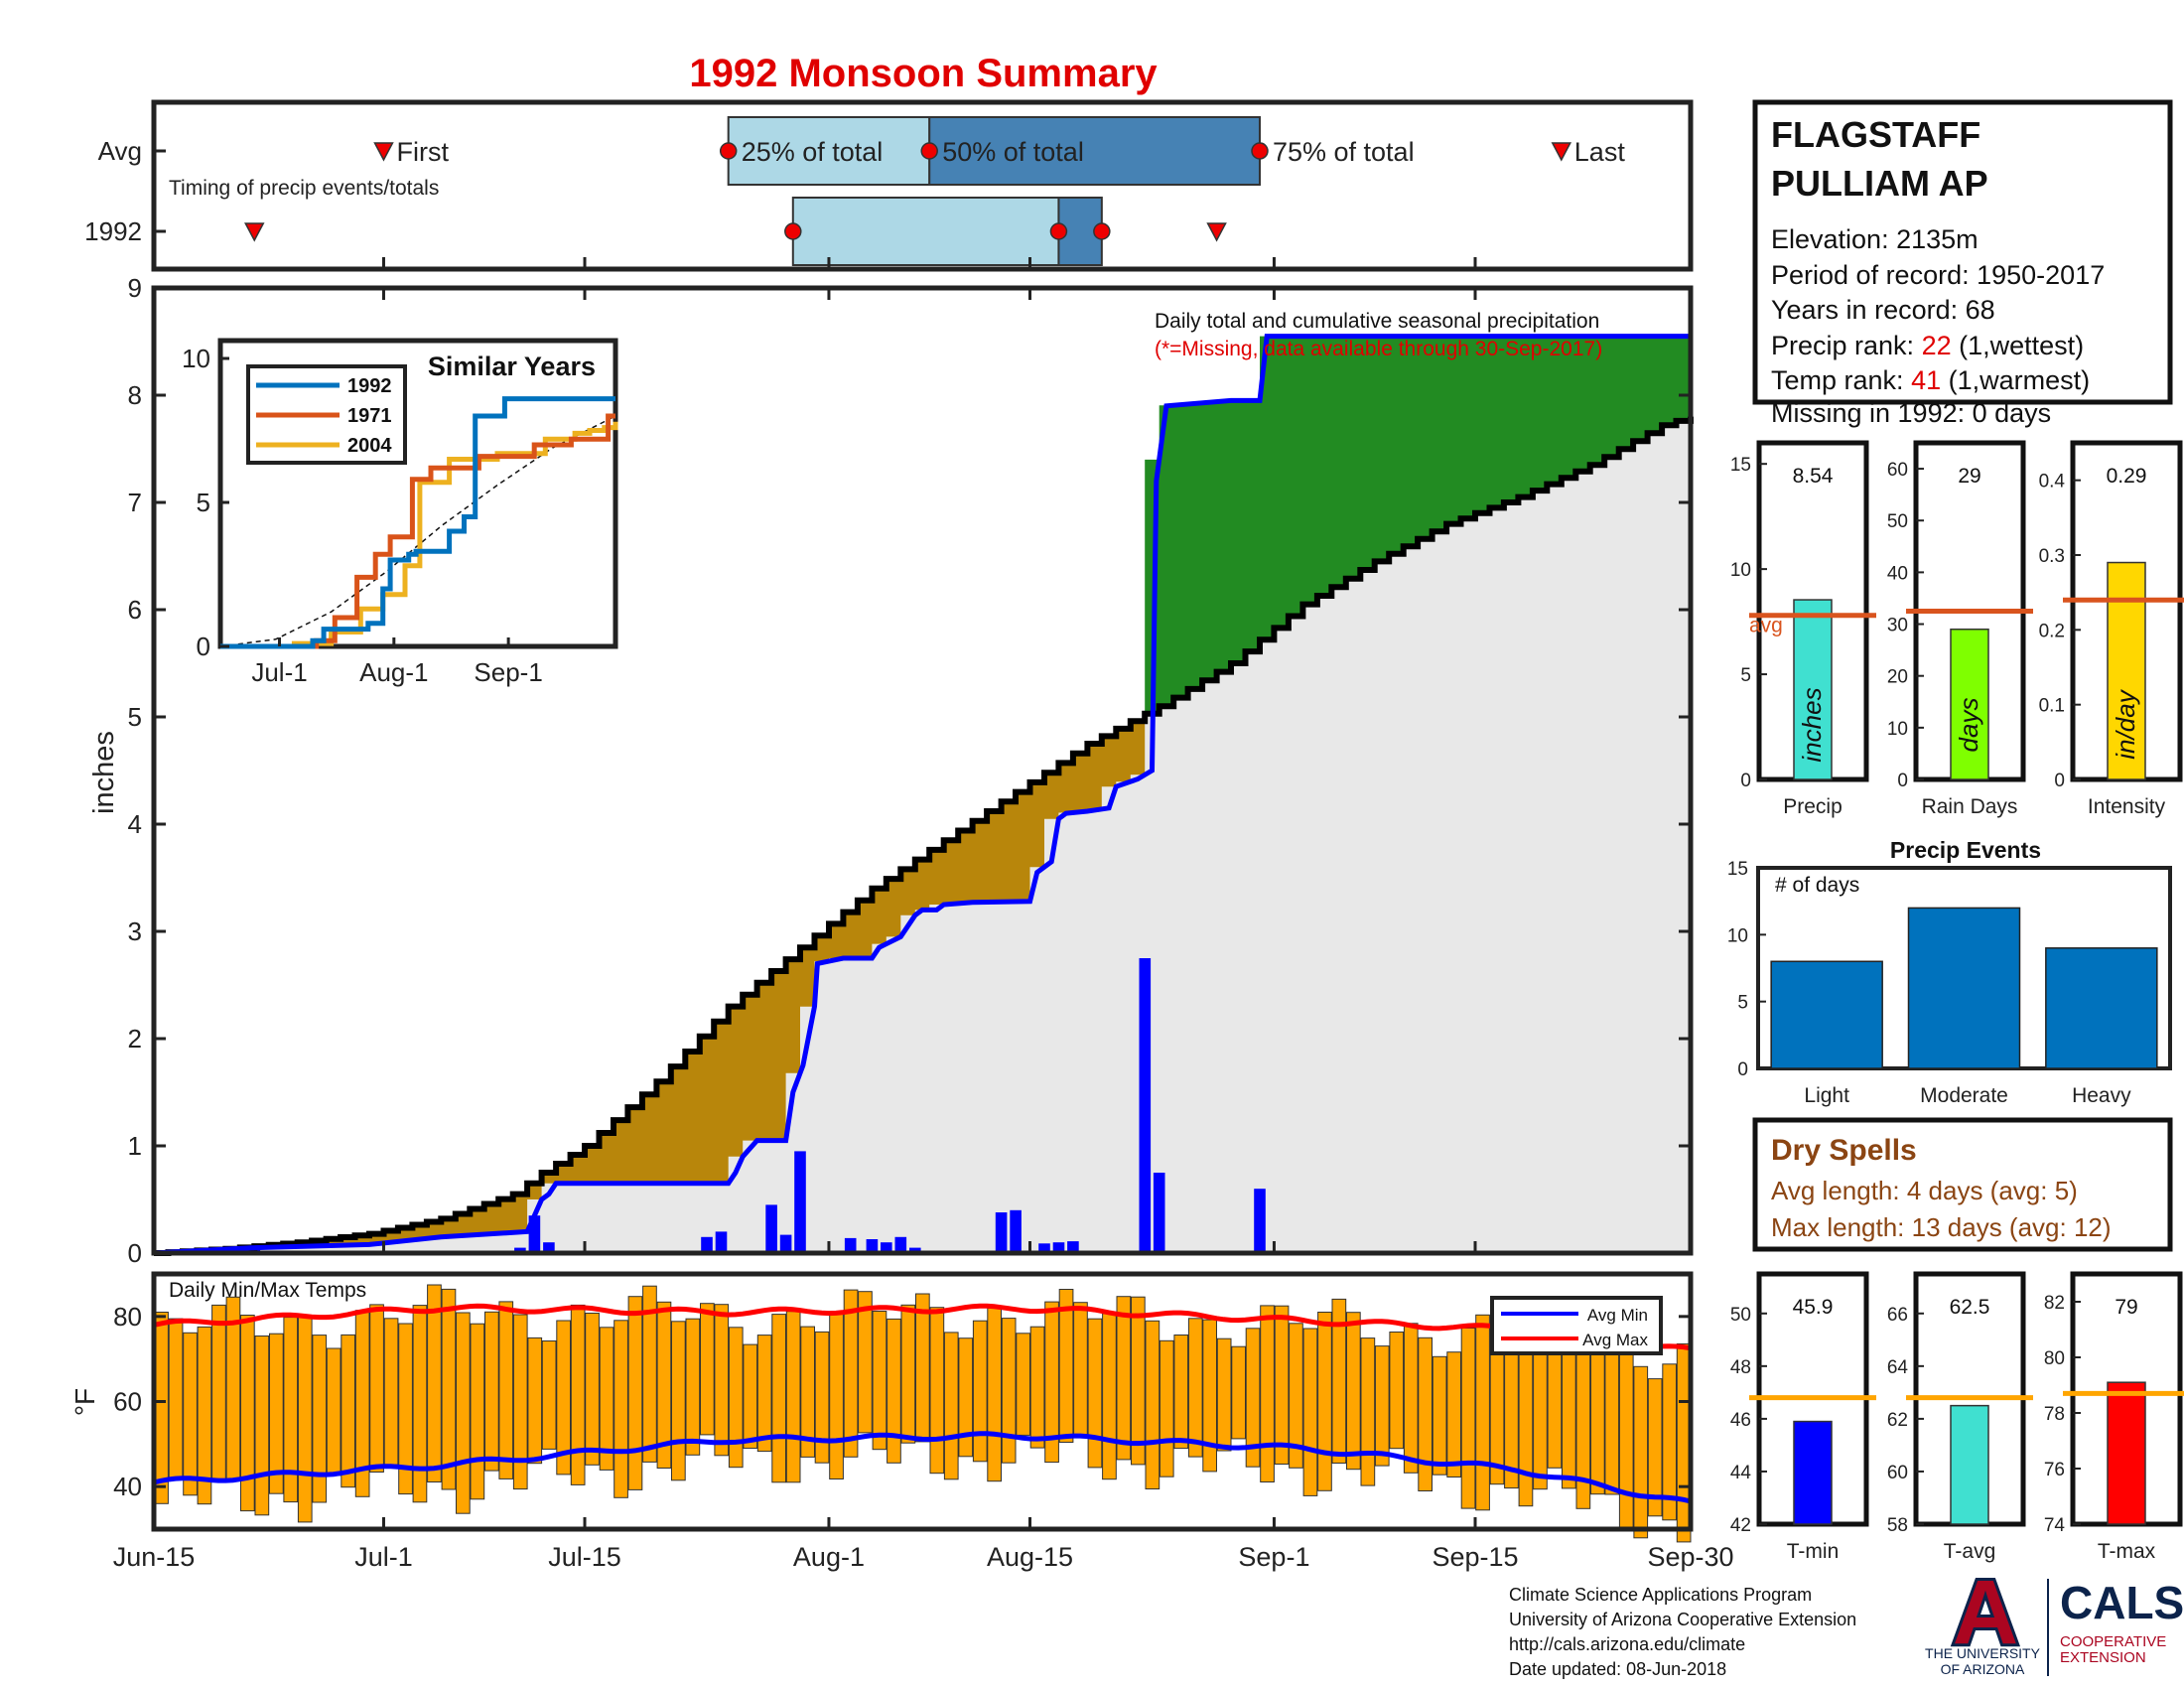 The image size is (2184, 1688). Describe the element at coordinates (1985, 1612) in the screenshot. I see `ua-logo-letter: A` at that location.